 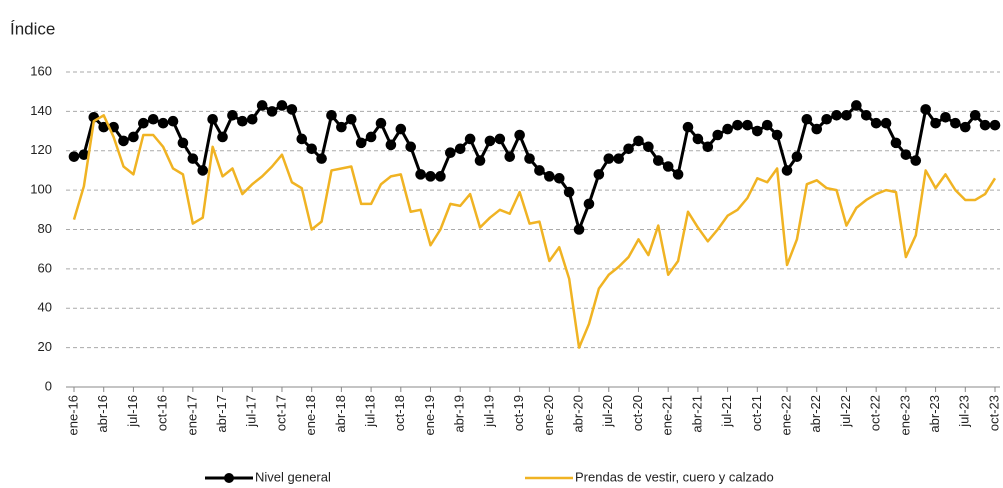 What do you see at coordinates (904, 415) in the screenshot?
I see `x-tick-label: ene-23` at bounding box center [904, 415].